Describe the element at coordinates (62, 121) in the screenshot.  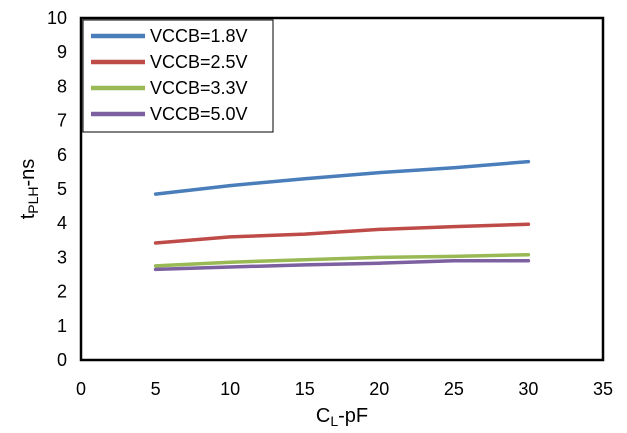
I see `y-tick-label: 7` at that location.